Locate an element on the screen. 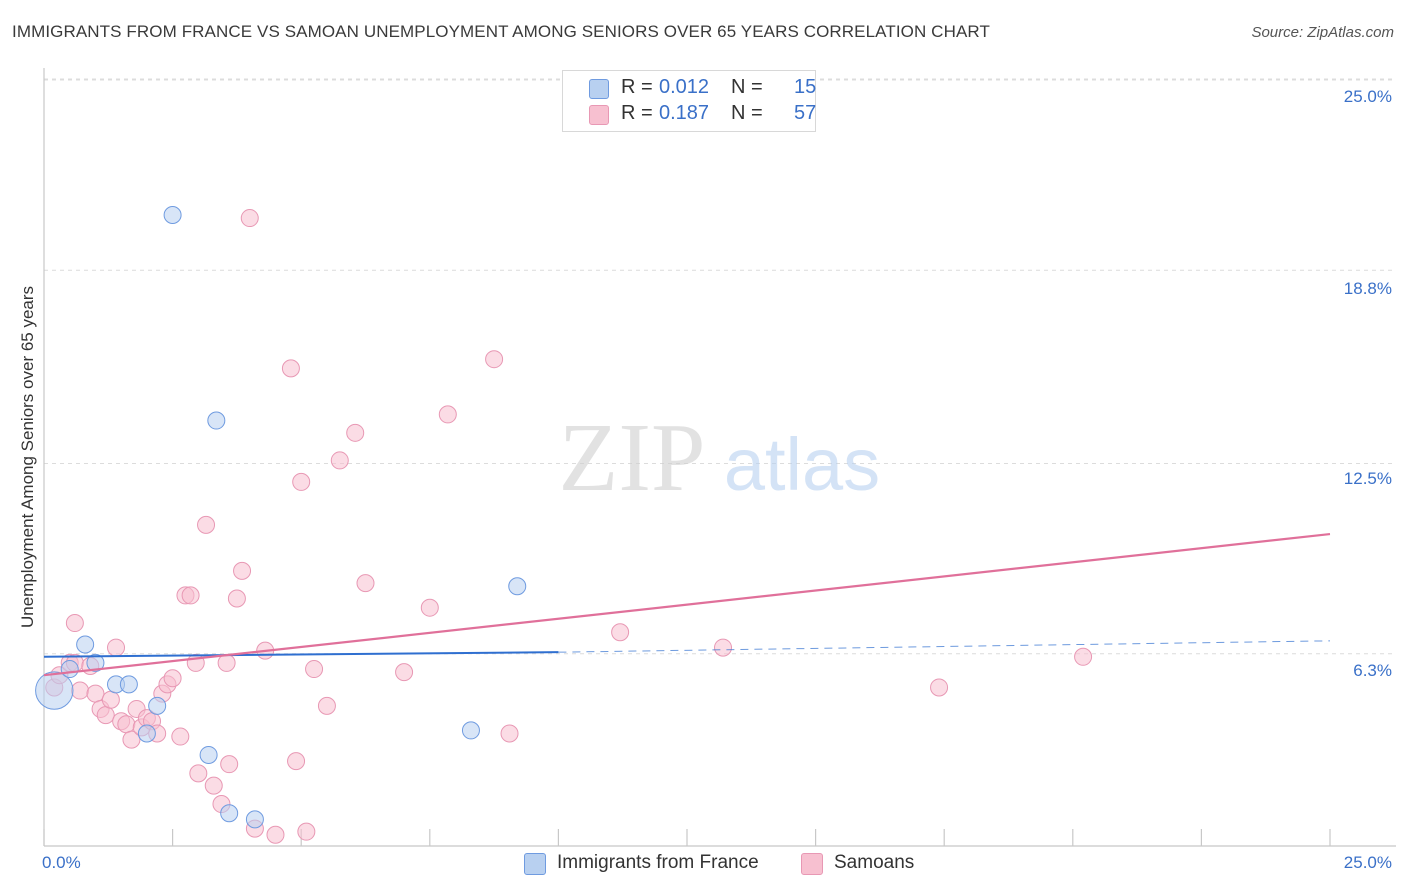 This screenshot has height=892, width=1406. y-tick-label-25: 25.0% is located at coordinates (1367, 96).